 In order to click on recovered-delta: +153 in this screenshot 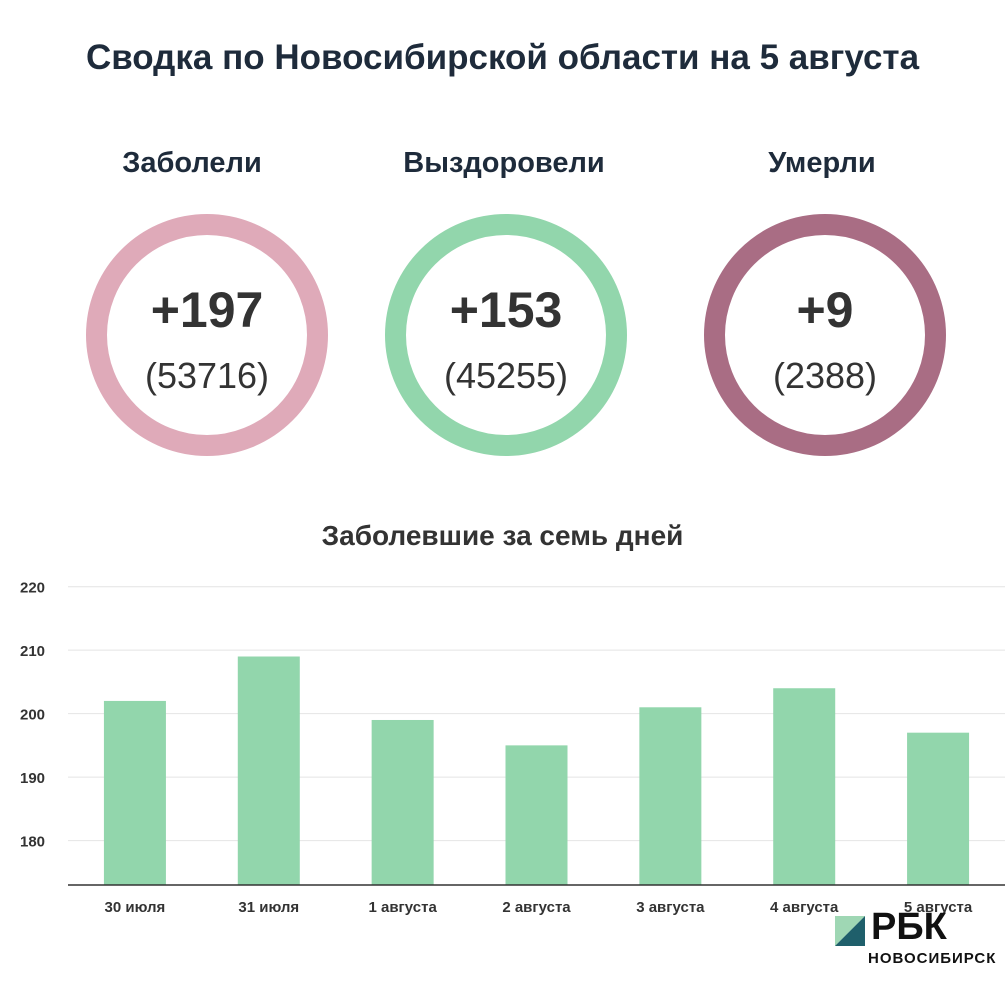, I will do `click(506, 310)`.